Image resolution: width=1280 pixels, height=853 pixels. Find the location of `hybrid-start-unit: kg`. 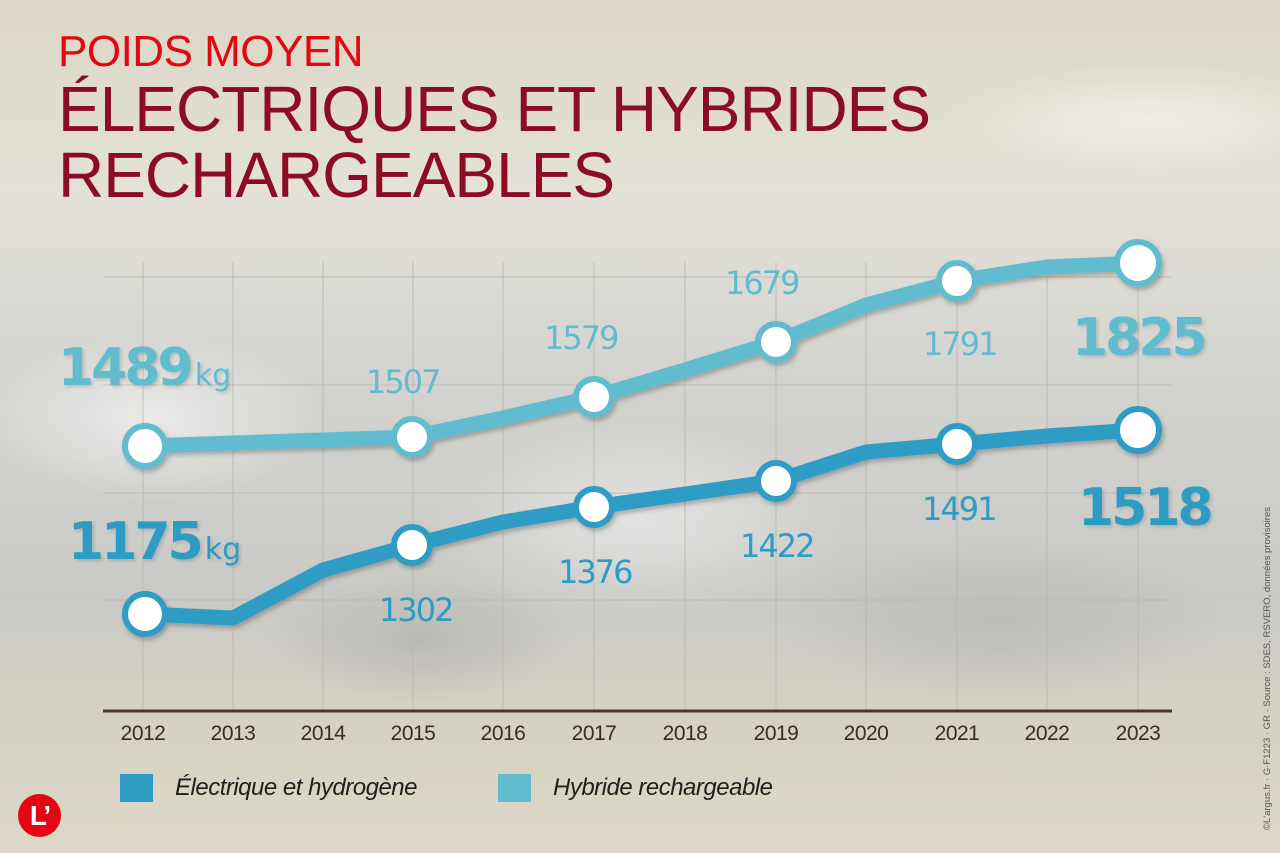

hybrid-start-unit: kg is located at coordinates (213, 375).